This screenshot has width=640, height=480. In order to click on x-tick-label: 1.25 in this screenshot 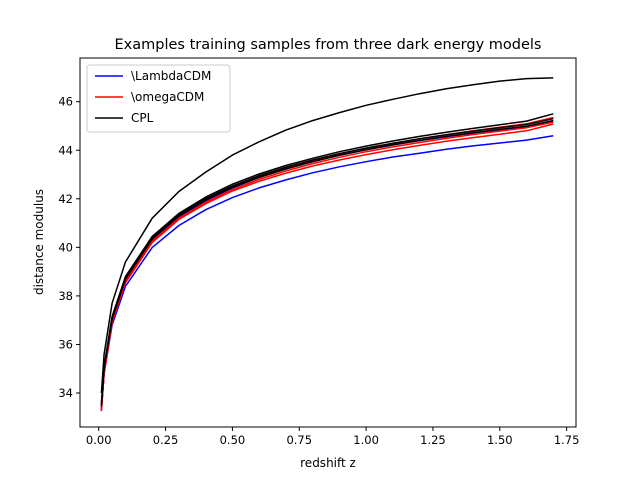, I will do `click(433, 440)`.